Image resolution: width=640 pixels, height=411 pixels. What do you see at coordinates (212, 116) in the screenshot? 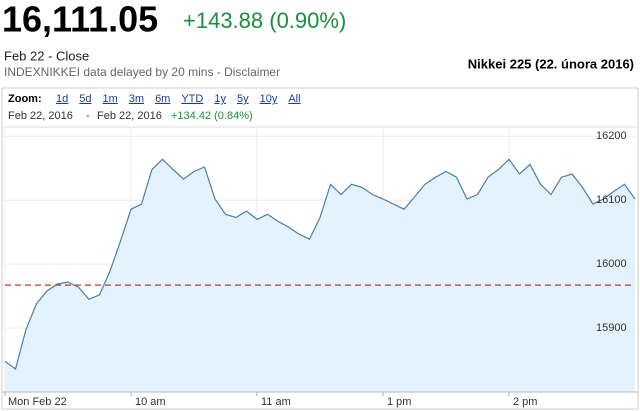
I see `range-change: +134.42 (0.84%)` at bounding box center [212, 116].